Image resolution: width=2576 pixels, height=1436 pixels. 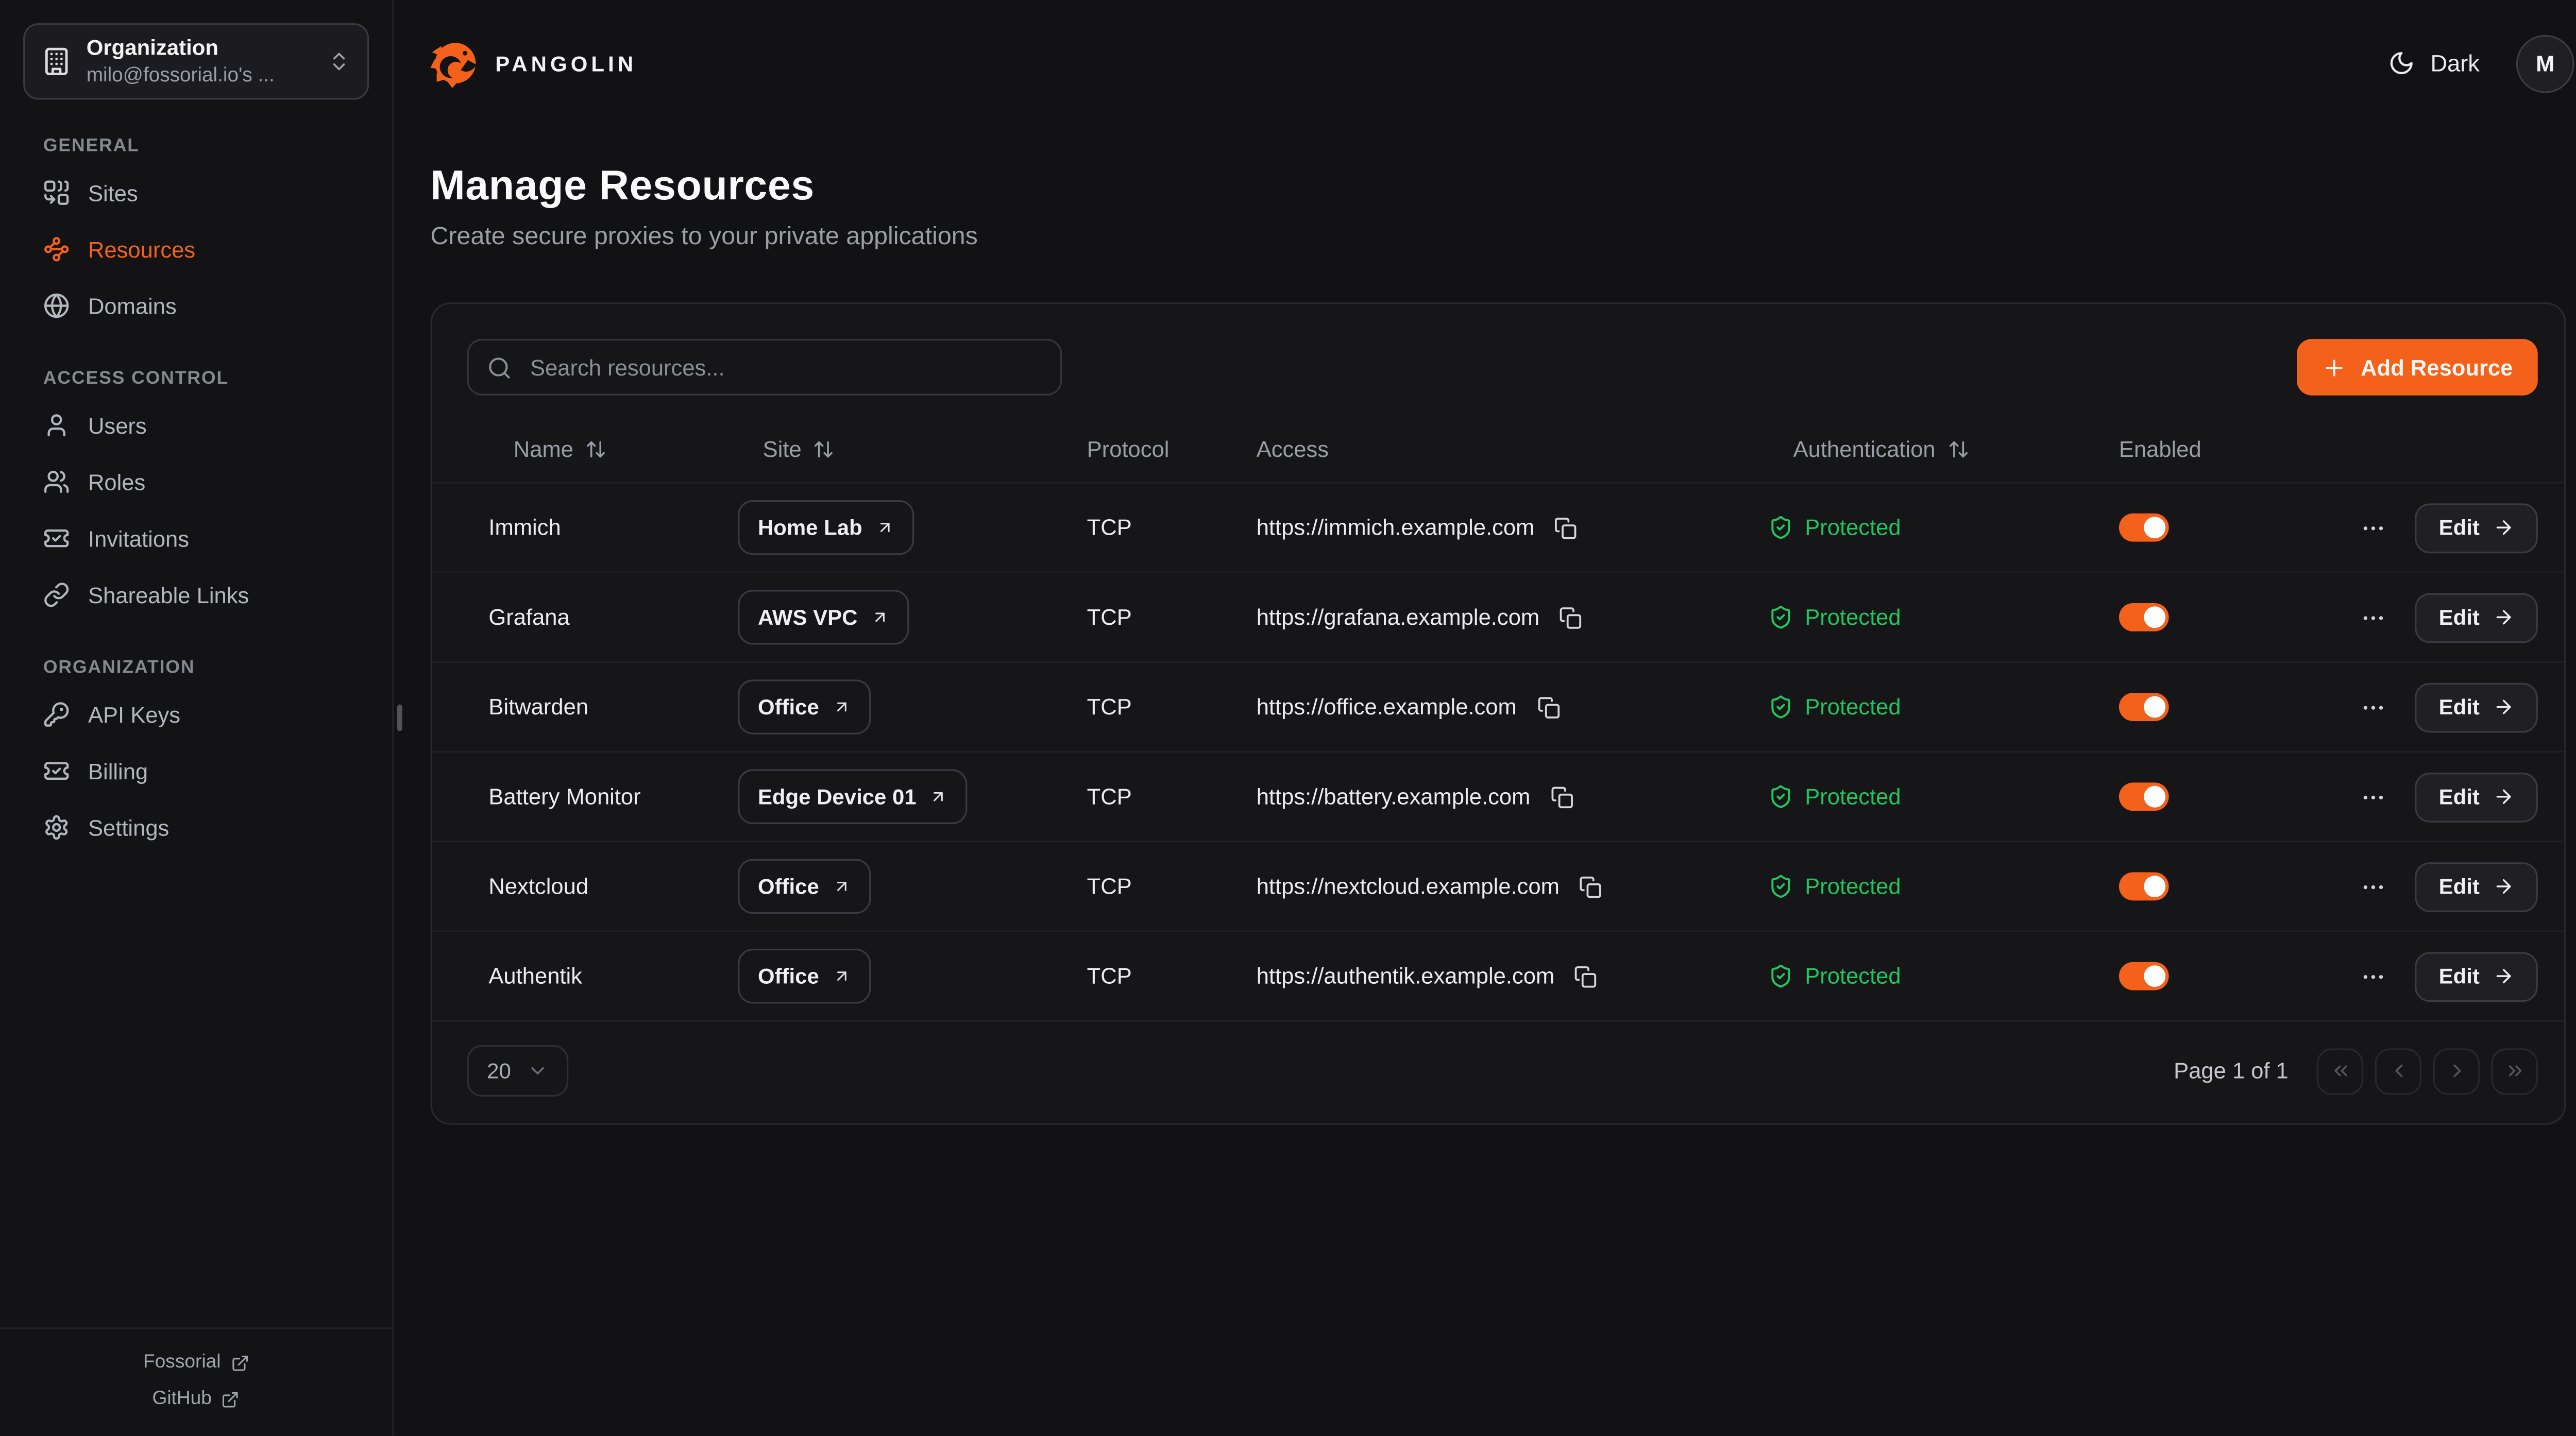 I want to click on theme-toggle-button: Dark, so click(x=2434, y=63).